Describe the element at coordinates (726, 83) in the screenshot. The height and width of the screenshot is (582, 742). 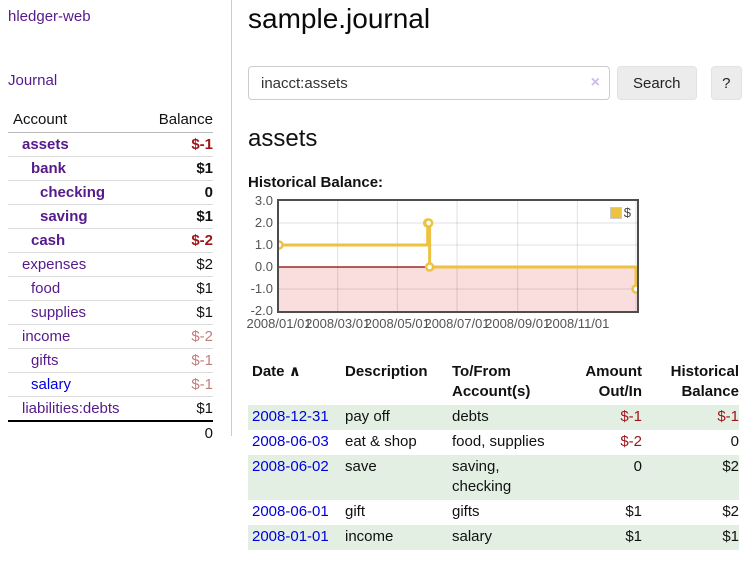
I see `help-button: ?` at that location.